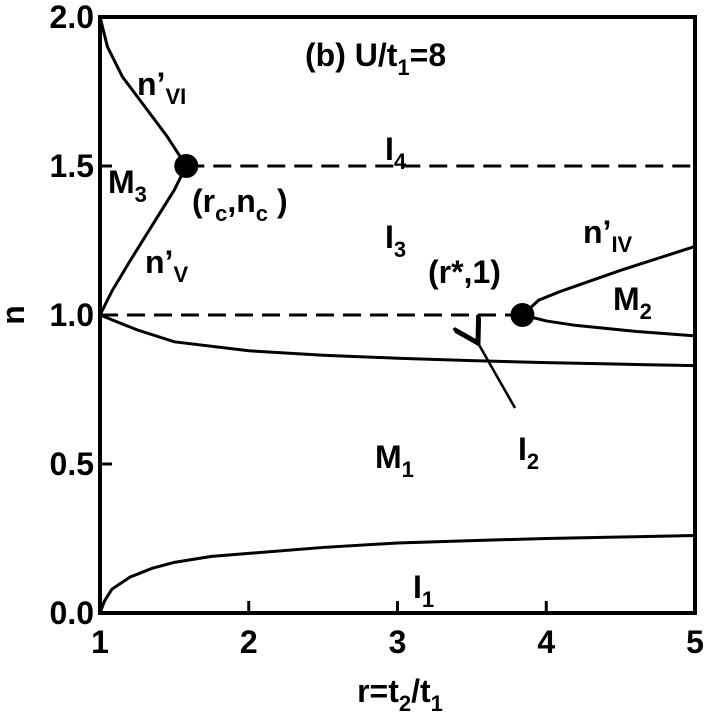  Describe the element at coordinates (72, 464) in the screenshot. I see `y-tick-label: 0.5` at that location.